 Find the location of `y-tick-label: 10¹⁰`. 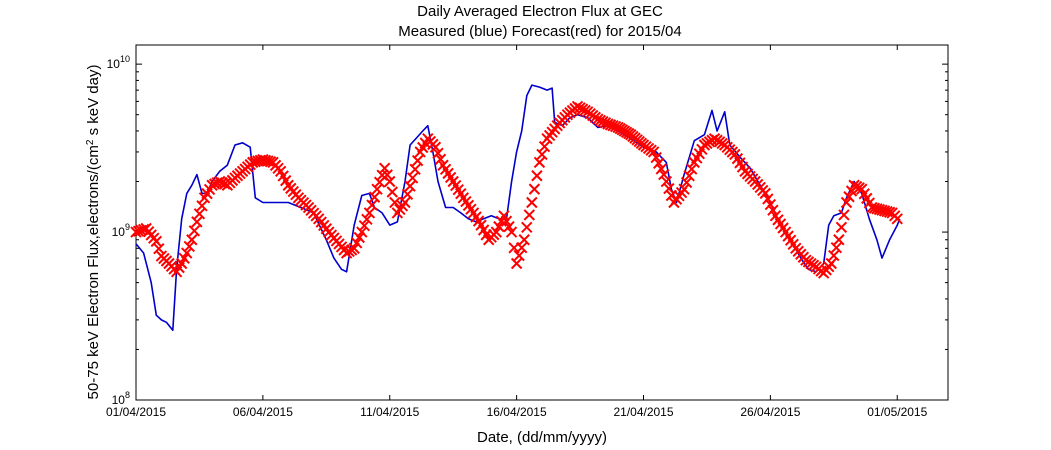

y-tick-label: 10¹⁰ is located at coordinates (118, 62).